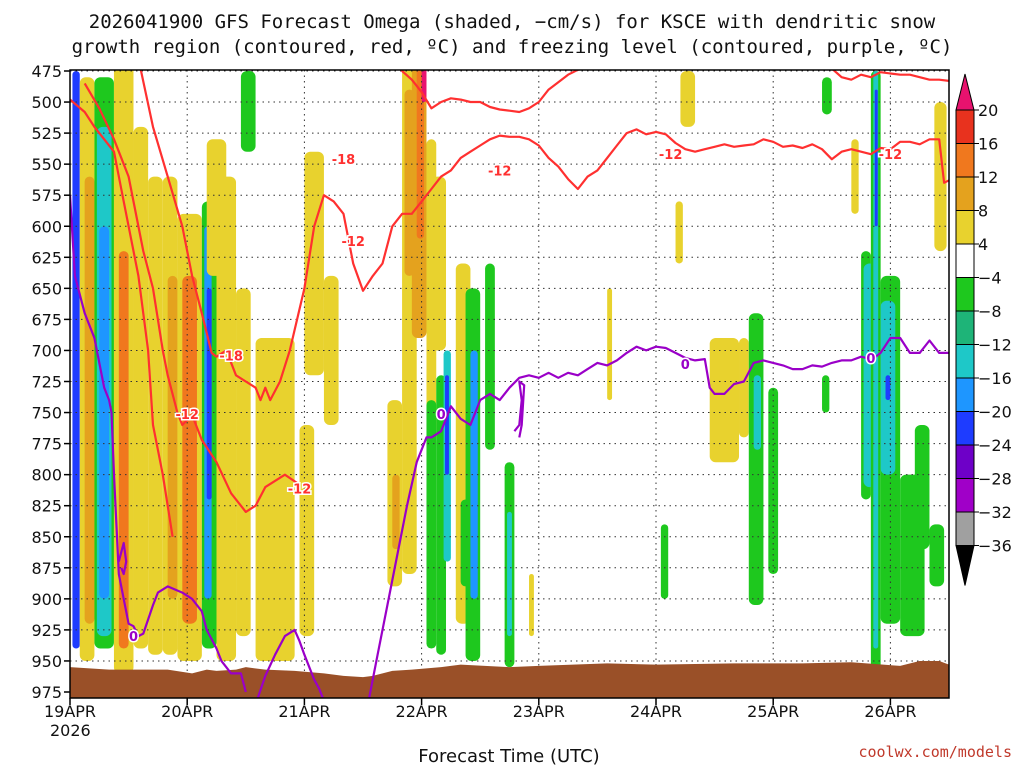  What do you see at coordinates (46, 506) in the screenshot?
I see `y-tick-label: 825` at bounding box center [46, 506].